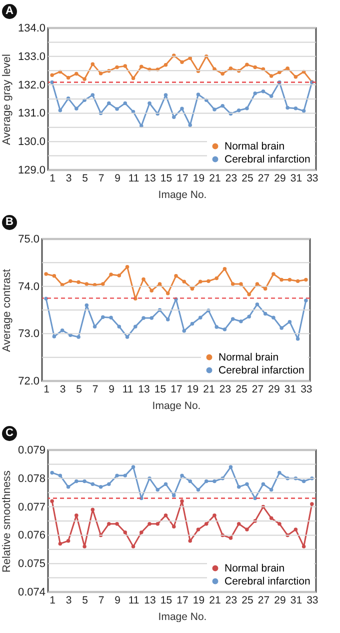 Image resolution: width=340 pixels, height=633 pixels. Describe the element at coordinates (6, 521) in the screenshot. I see `y-axis-title: Relative smoothness` at that location.